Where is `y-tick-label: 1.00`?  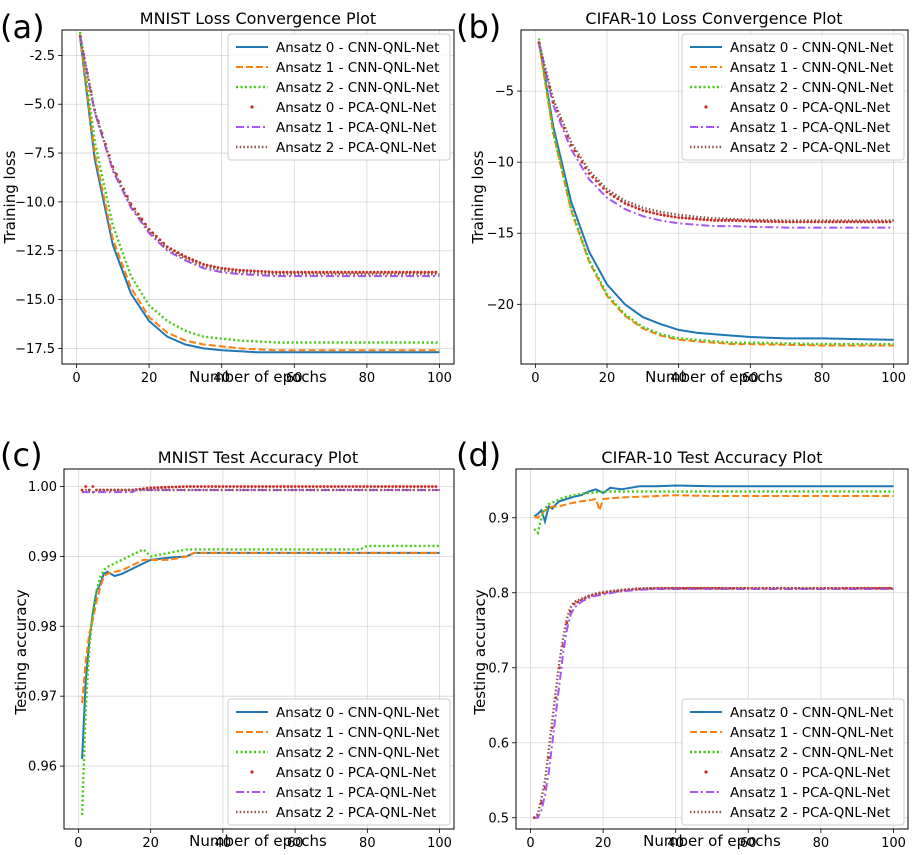 y-tick-label: 1.00 is located at coordinates (42, 487).